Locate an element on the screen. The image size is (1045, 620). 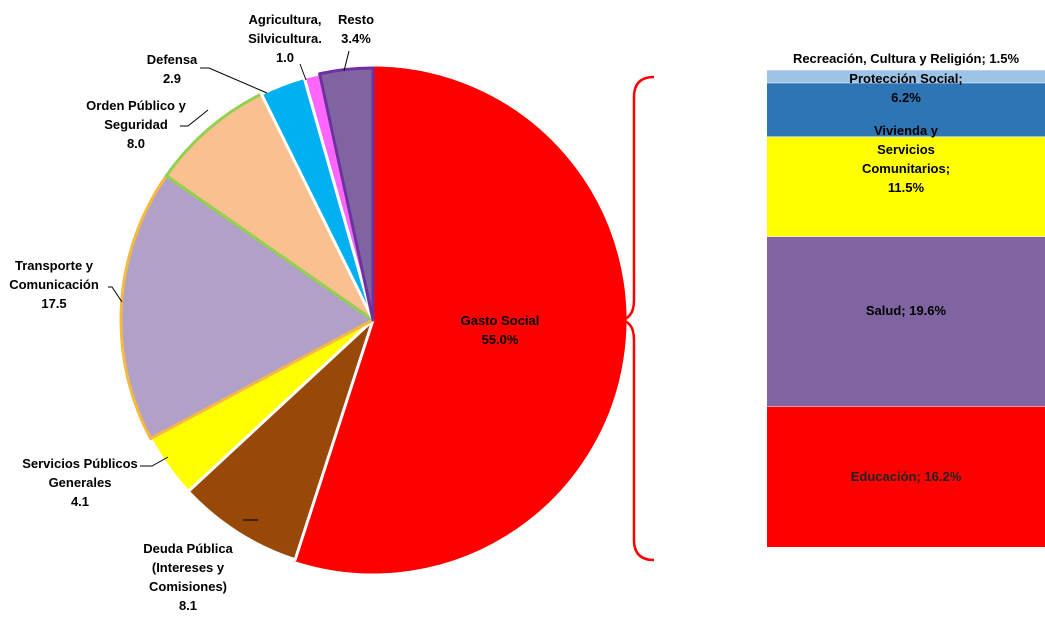
bar-label-line: Comunitarios; is located at coordinates (906, 168).